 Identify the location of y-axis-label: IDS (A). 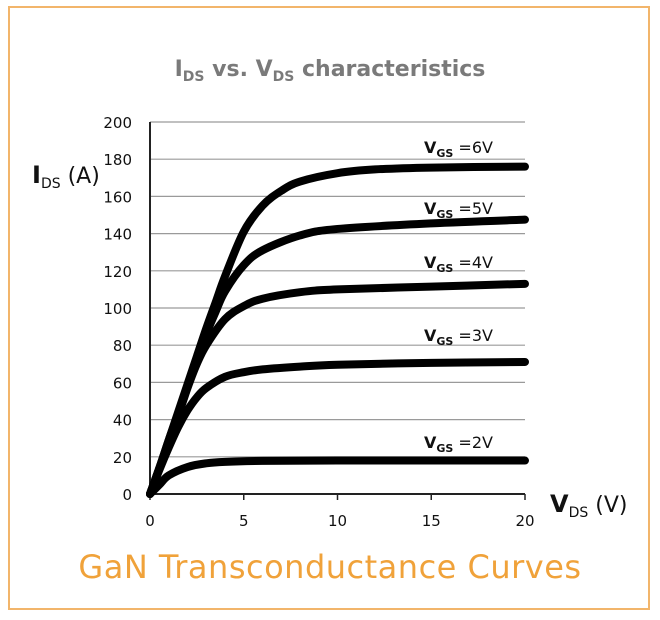
(66, 176).